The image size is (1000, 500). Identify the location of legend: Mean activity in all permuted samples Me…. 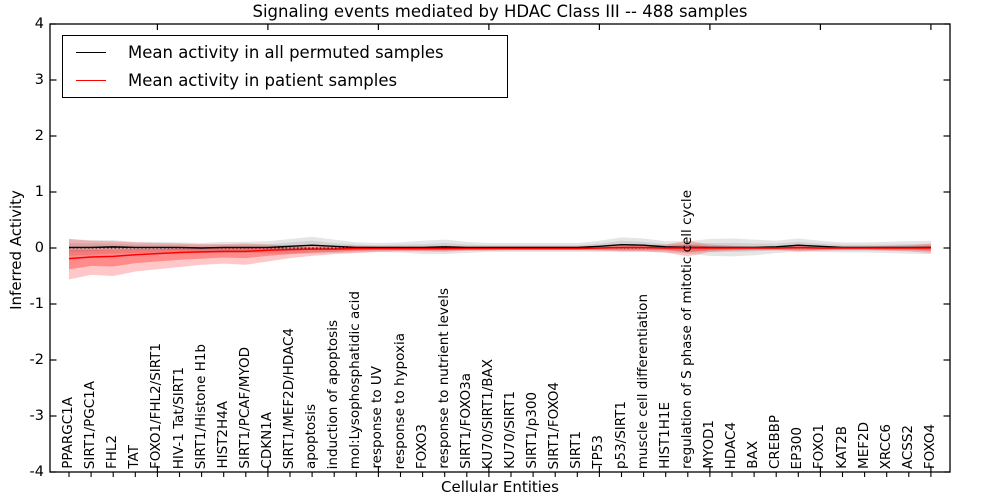
(285, 66).